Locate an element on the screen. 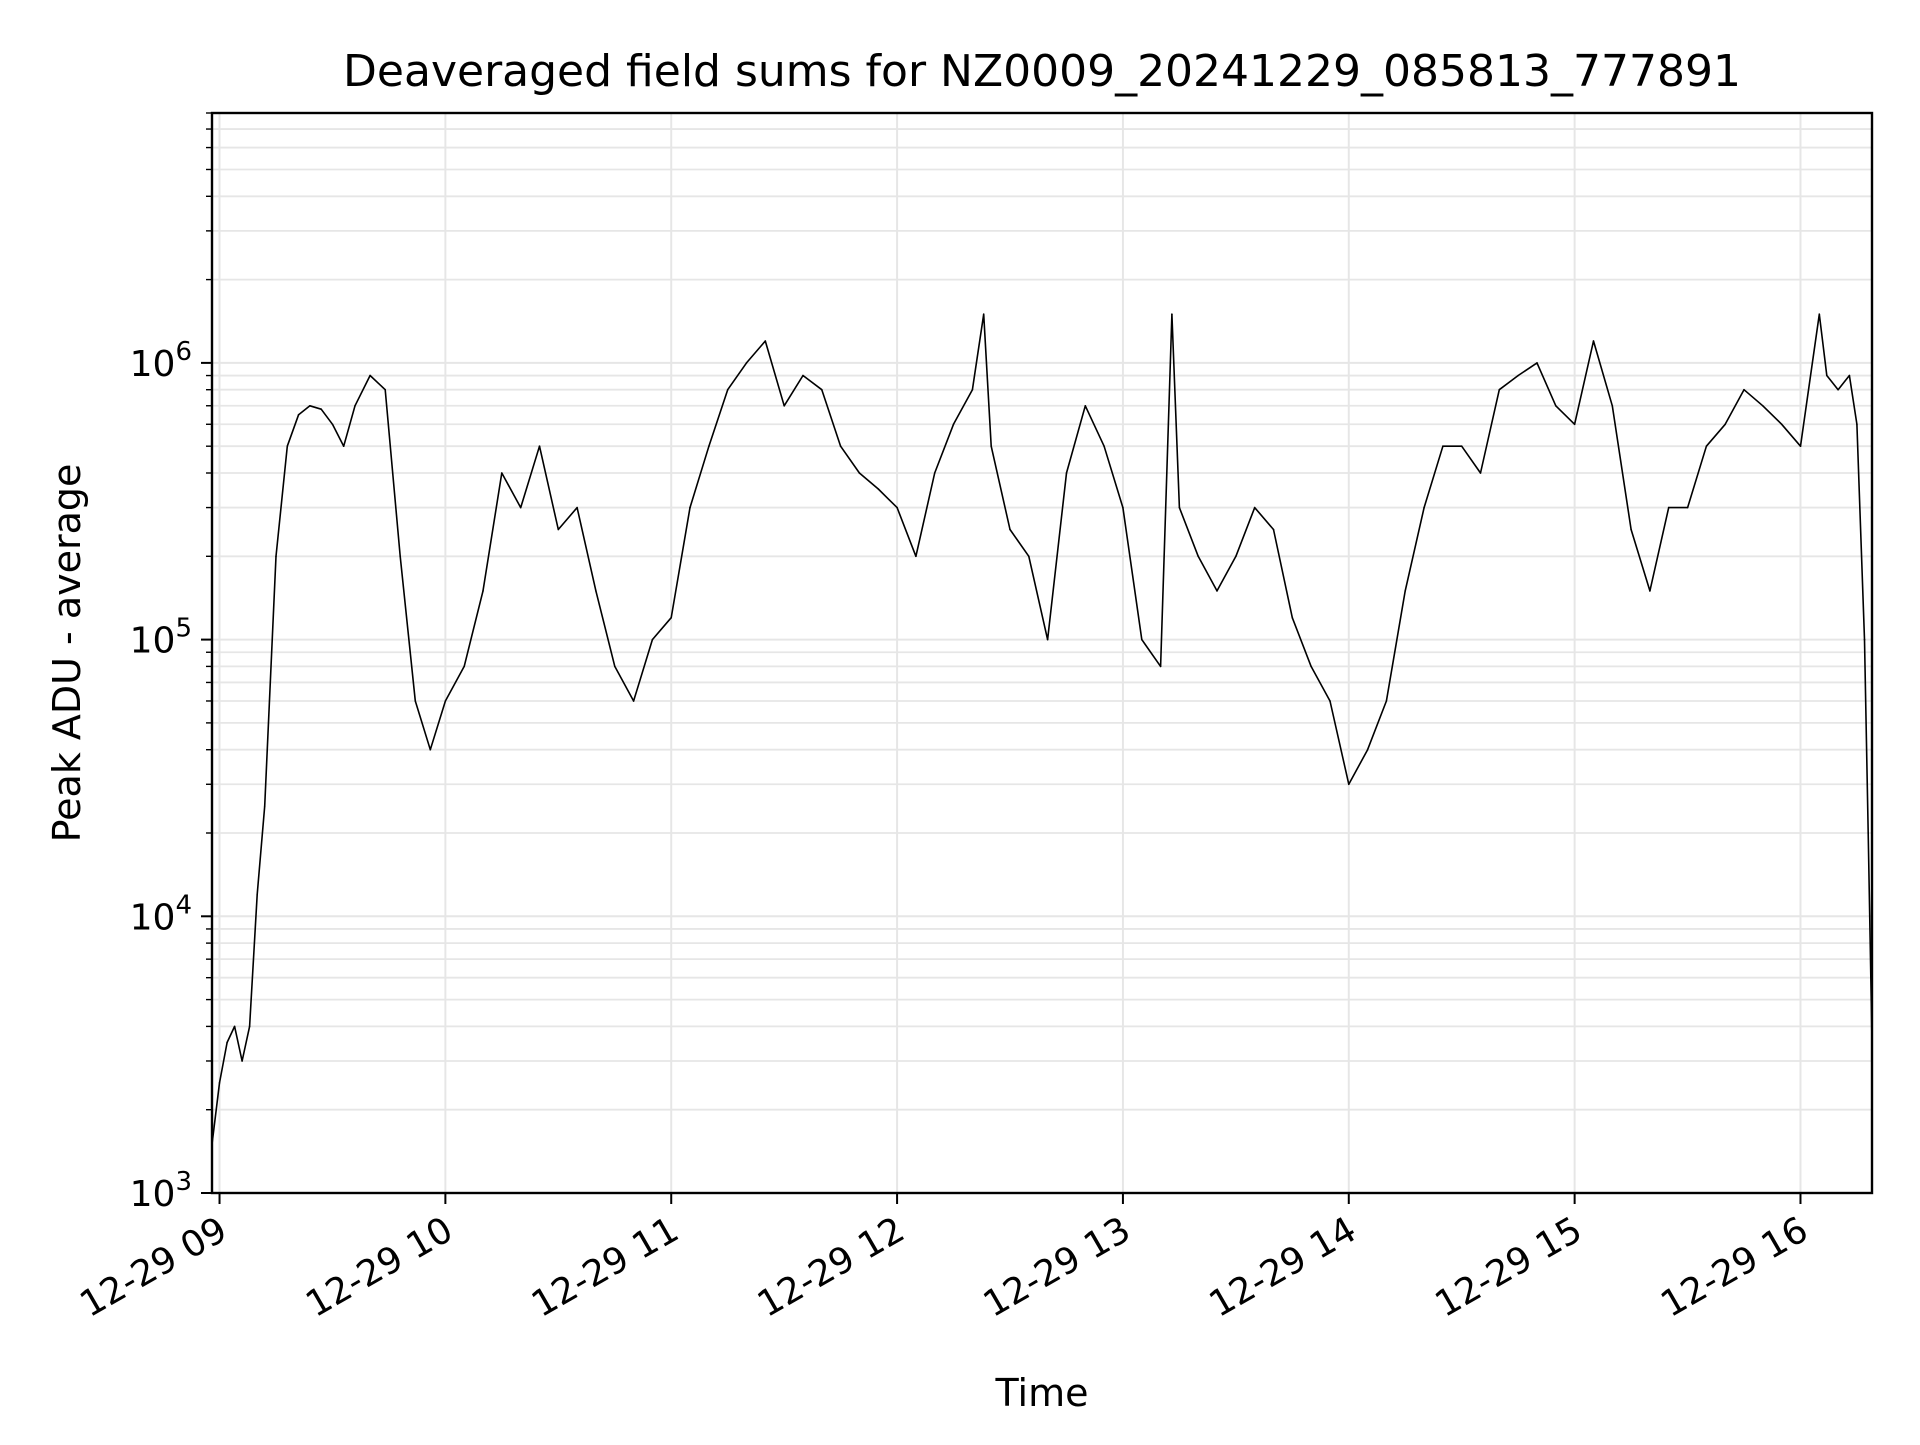  y-tick-exponent: 5 is located at coordinates (183, 629).